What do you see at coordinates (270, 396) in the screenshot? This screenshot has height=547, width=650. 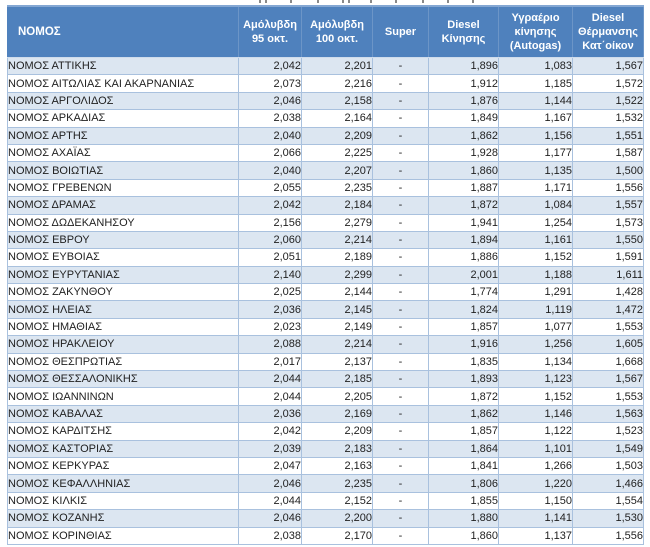 I see `cell-unleaded-95: 2,044` at bounding box center [270, 396].